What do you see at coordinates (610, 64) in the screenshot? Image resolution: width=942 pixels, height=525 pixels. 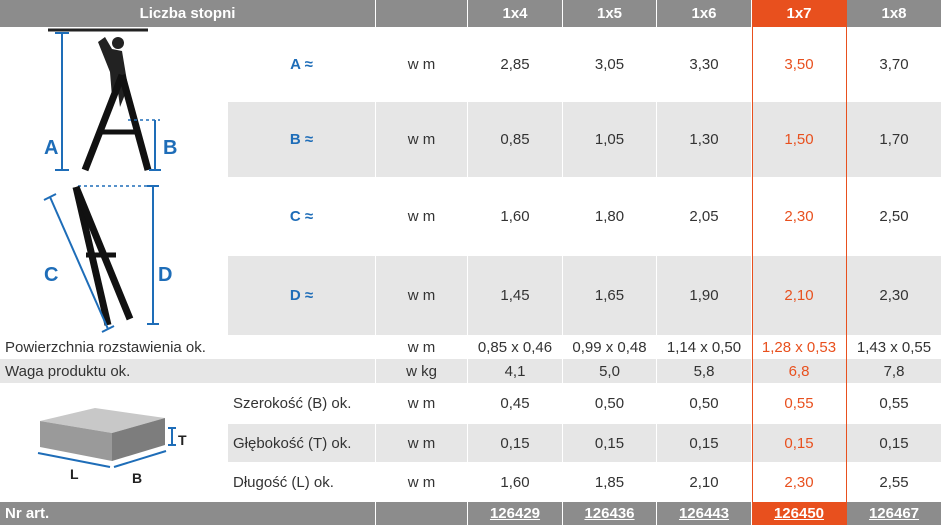 I see `value-cell: 3,05` at bounding box center [610, 64].